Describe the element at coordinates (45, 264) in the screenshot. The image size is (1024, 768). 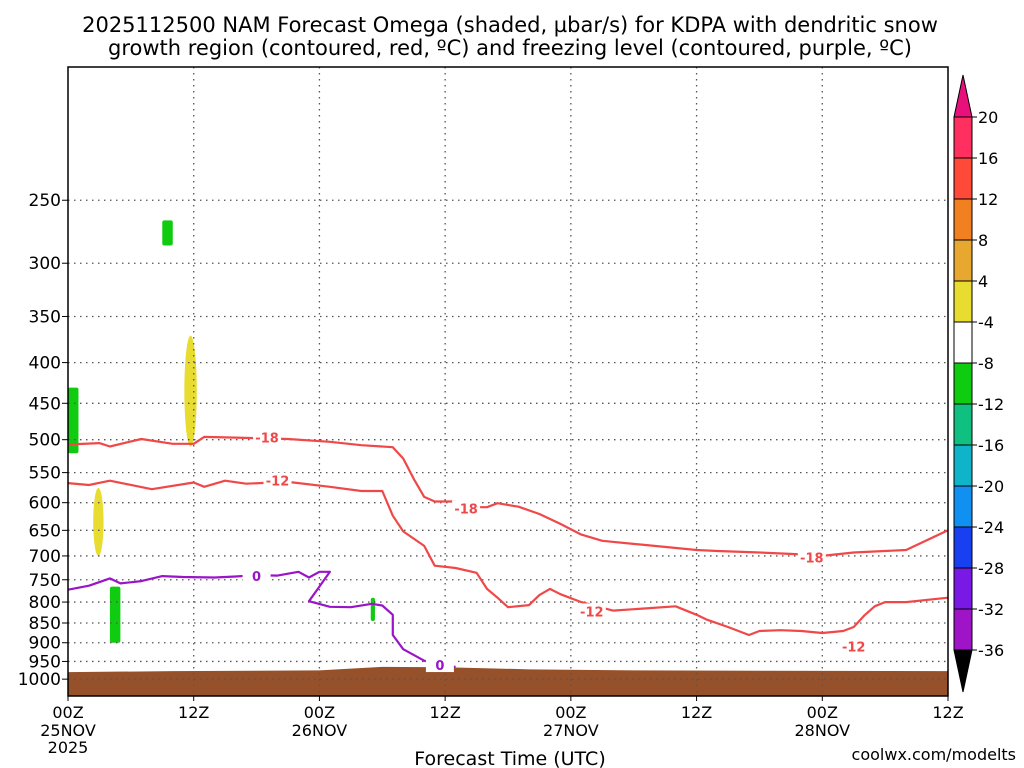
I see `y-tick-label-300: 300` at that location.